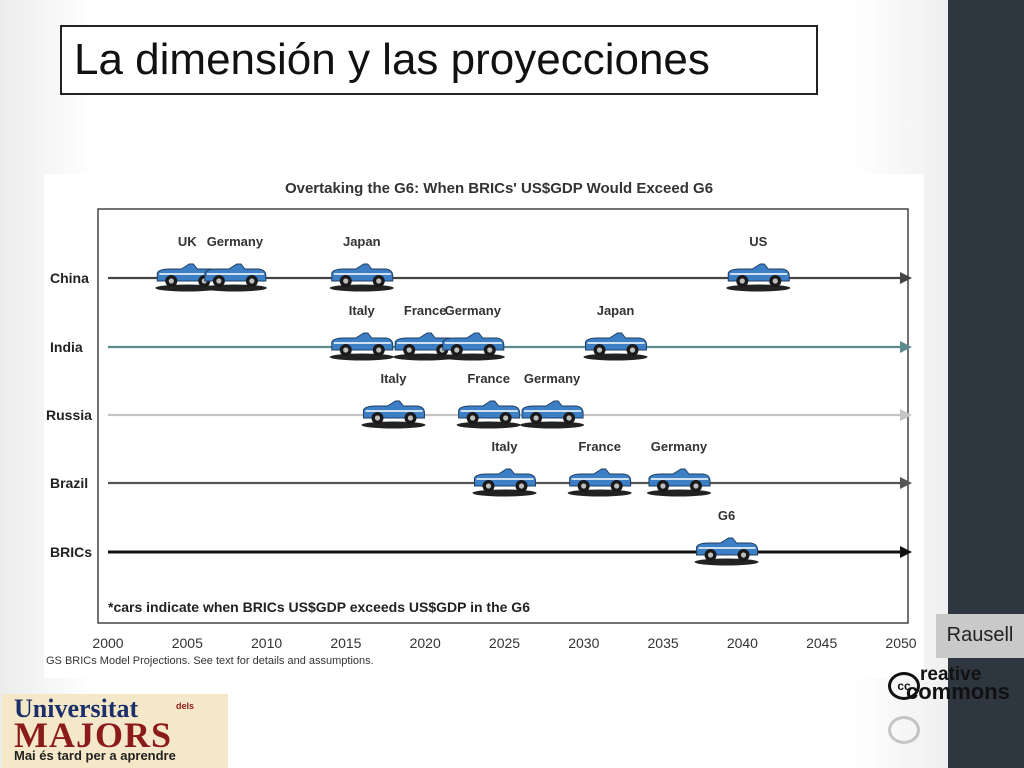 This screenshot has width=1024, height=768. Describe the element at coordinates (821, 643) in the screenshot. I see `x-tick-label: 2045` at that location.